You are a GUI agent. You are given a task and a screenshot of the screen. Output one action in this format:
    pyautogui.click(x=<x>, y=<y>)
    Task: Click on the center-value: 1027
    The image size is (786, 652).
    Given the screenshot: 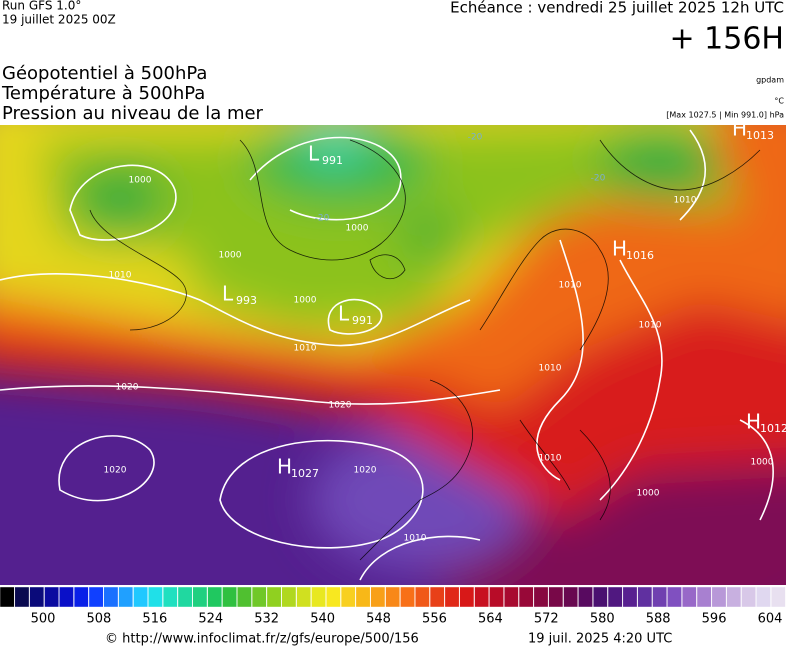 What is the action you would take?
    pyautogui.click(x=305, y=473)
    